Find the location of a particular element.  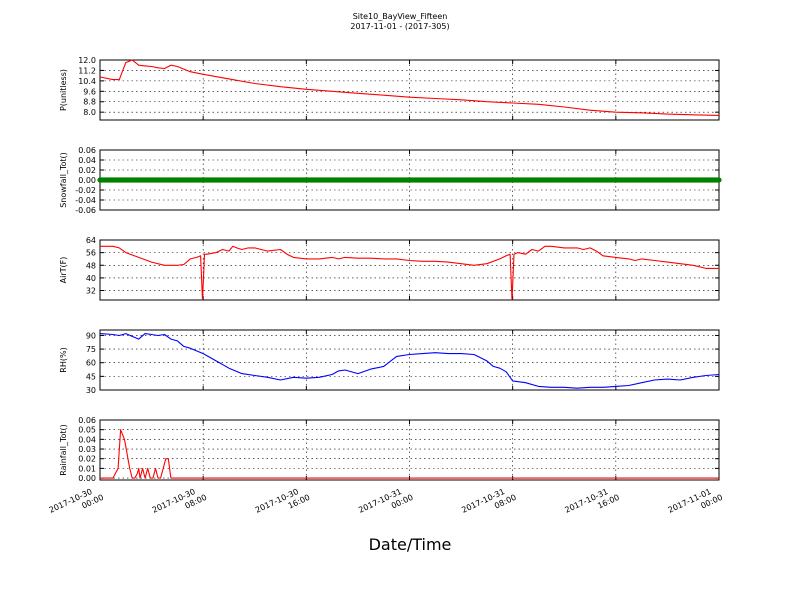

x-tick-label: 2017-10-3000:00 is located at coordinates (76, 504).